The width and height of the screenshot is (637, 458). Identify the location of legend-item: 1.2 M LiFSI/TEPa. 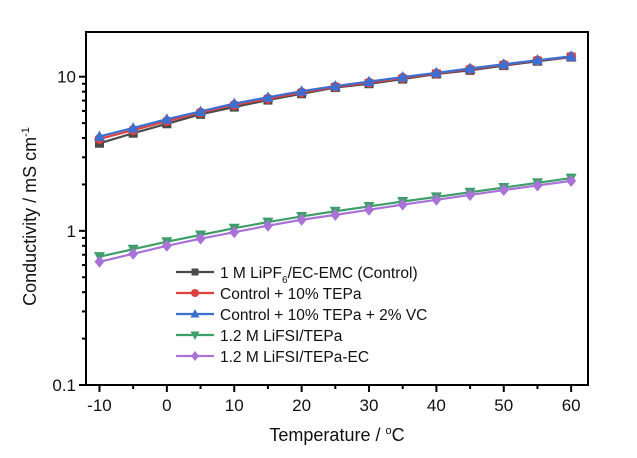
(259, 336).